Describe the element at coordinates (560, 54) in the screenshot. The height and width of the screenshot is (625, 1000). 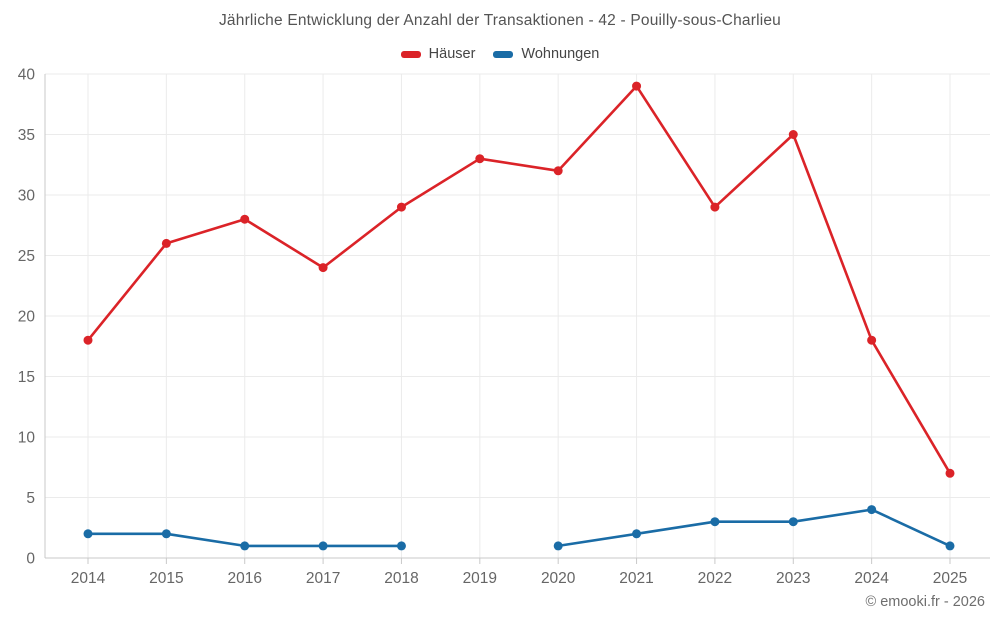
I see `legend-label-wohnungen: Wohnungen` at that location.